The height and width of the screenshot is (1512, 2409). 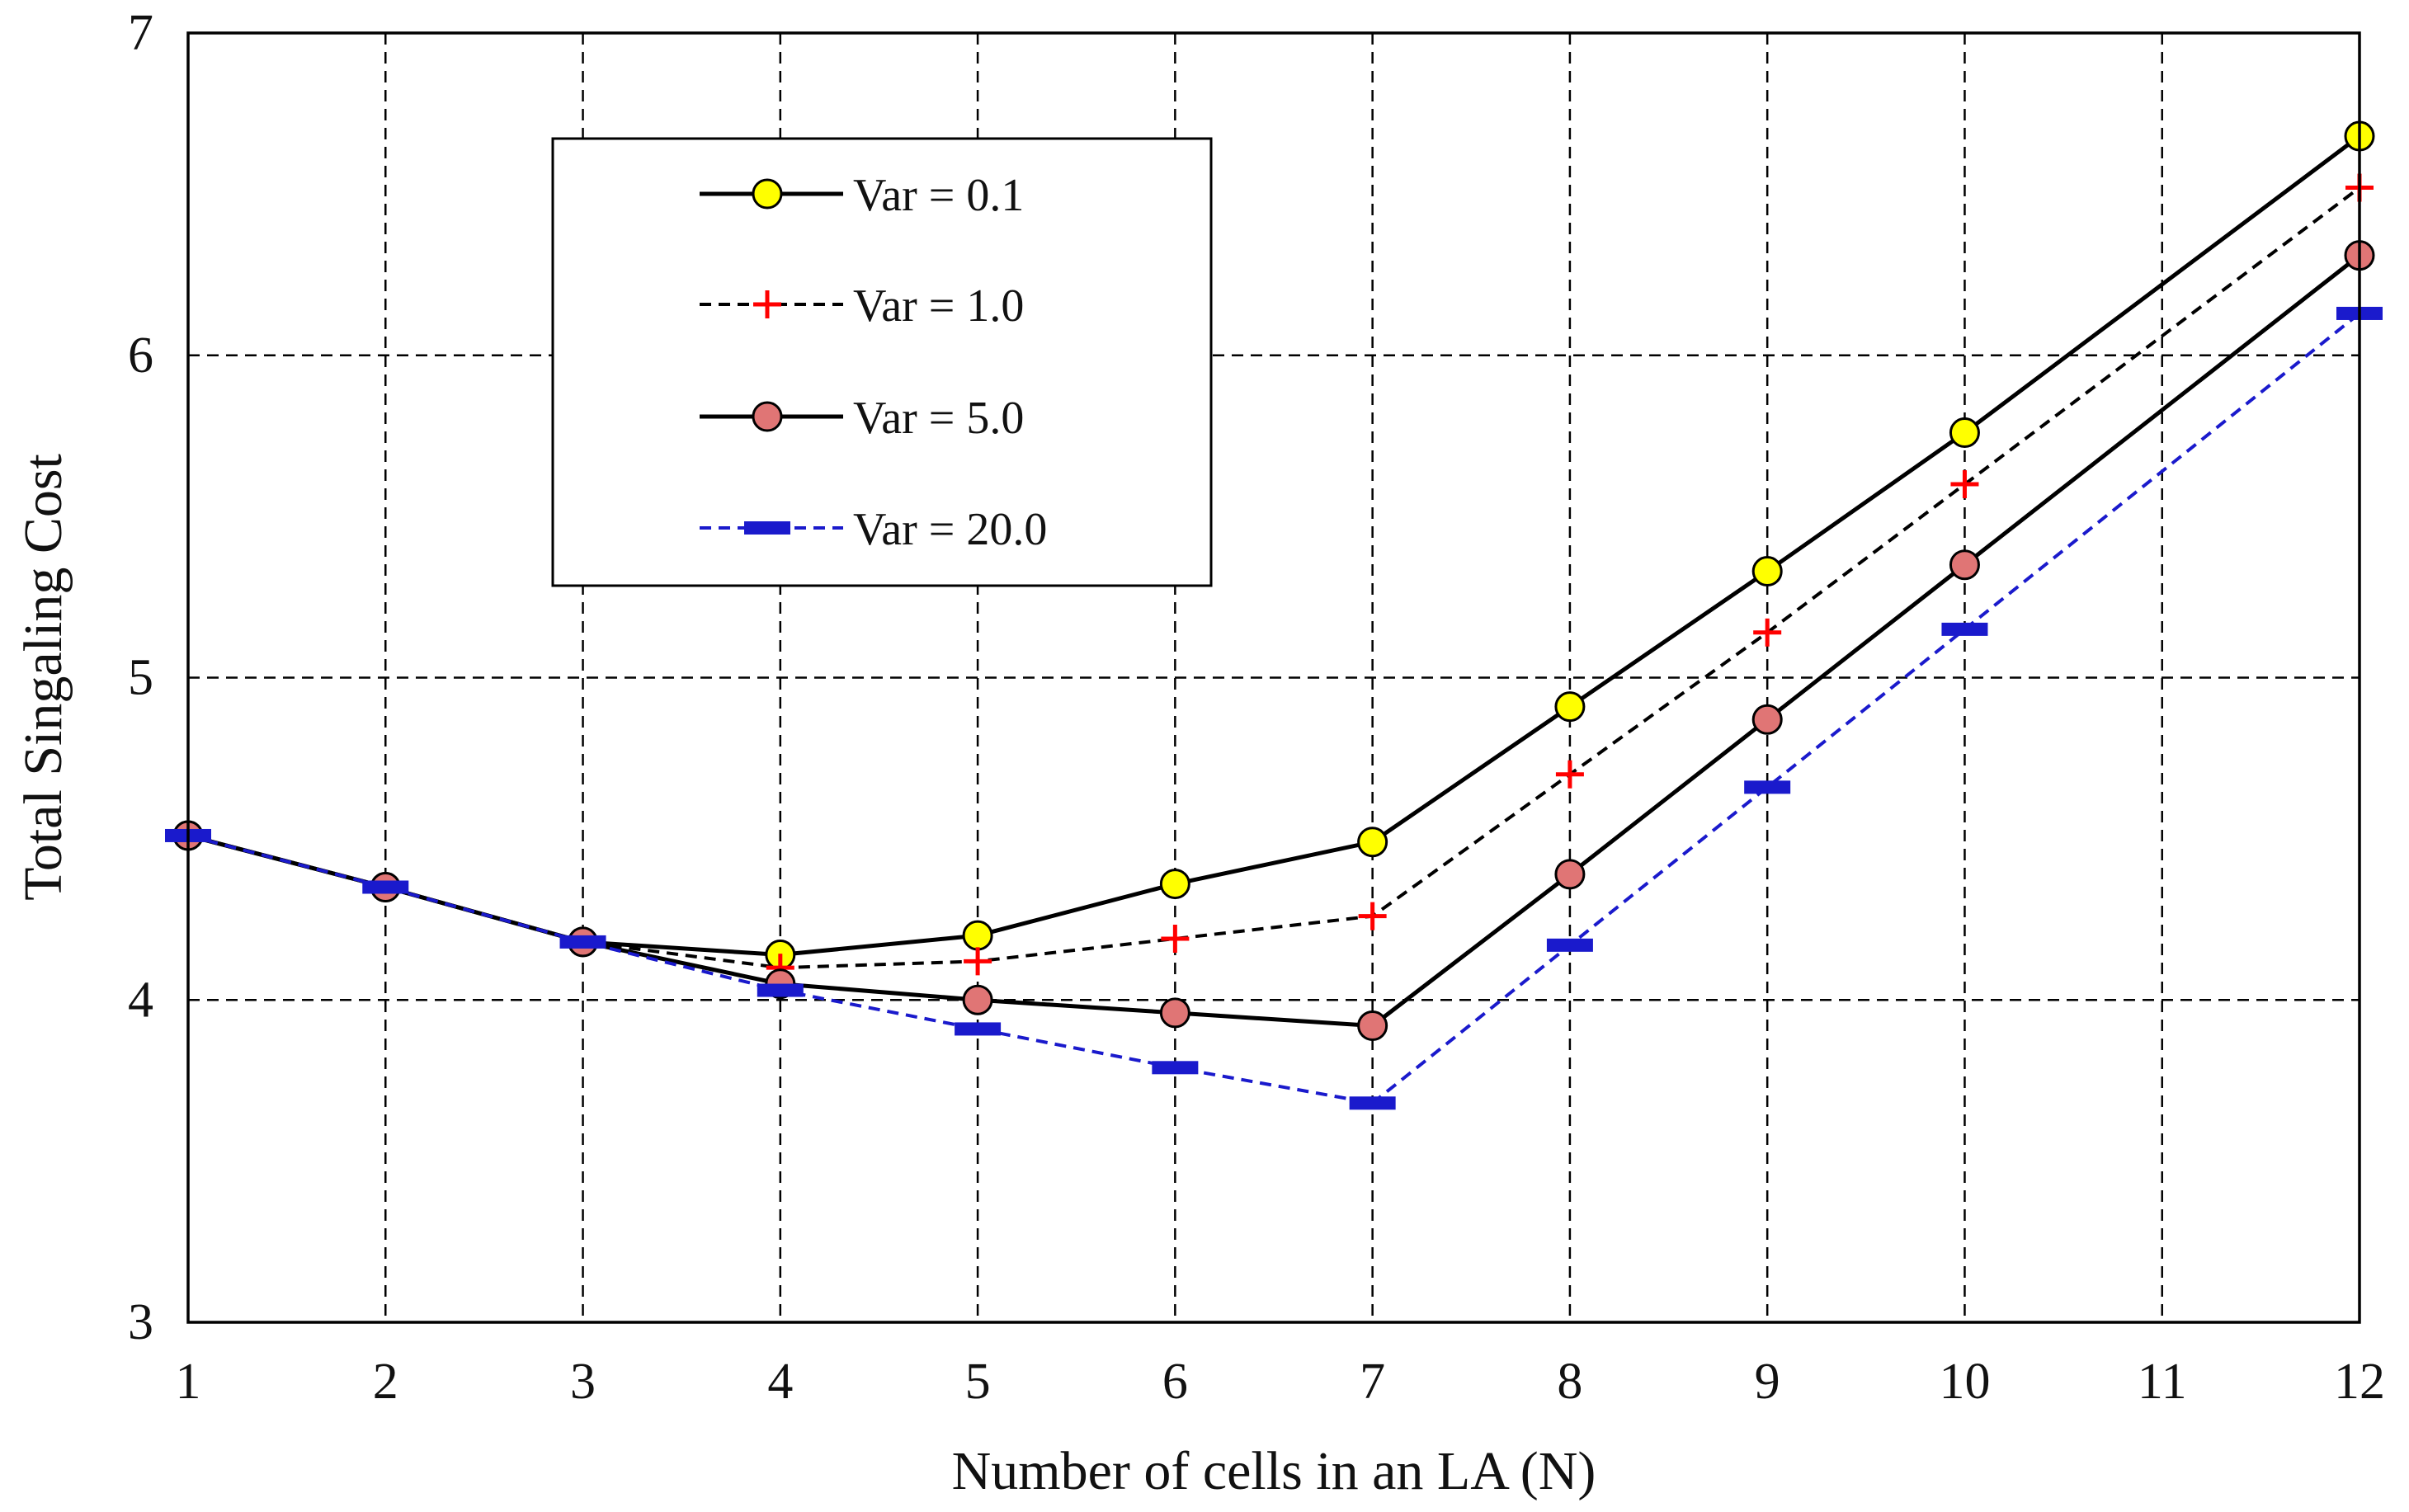 What do you see at coordinates (1569, 1382) in the screenshot?
I see `x-tick-label: 8` at bounding box center [1569, 1382].